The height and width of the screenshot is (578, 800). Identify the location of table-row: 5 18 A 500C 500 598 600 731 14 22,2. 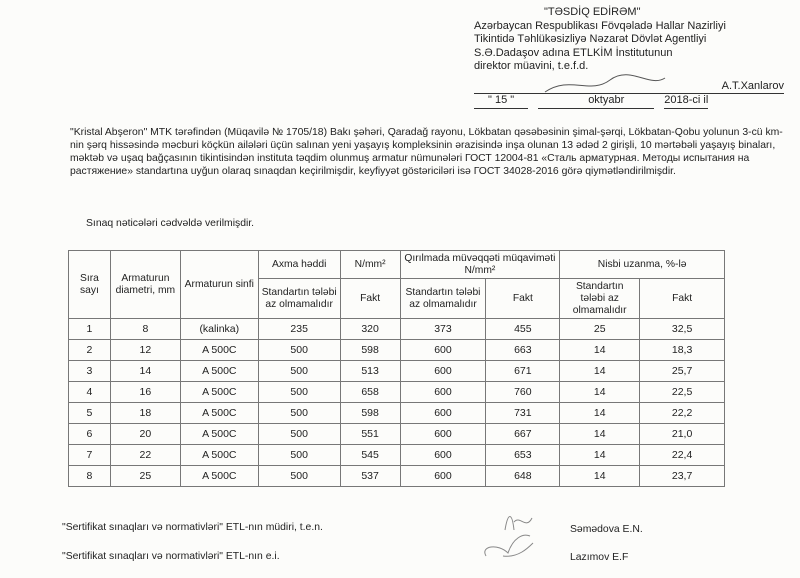
(396, 413).